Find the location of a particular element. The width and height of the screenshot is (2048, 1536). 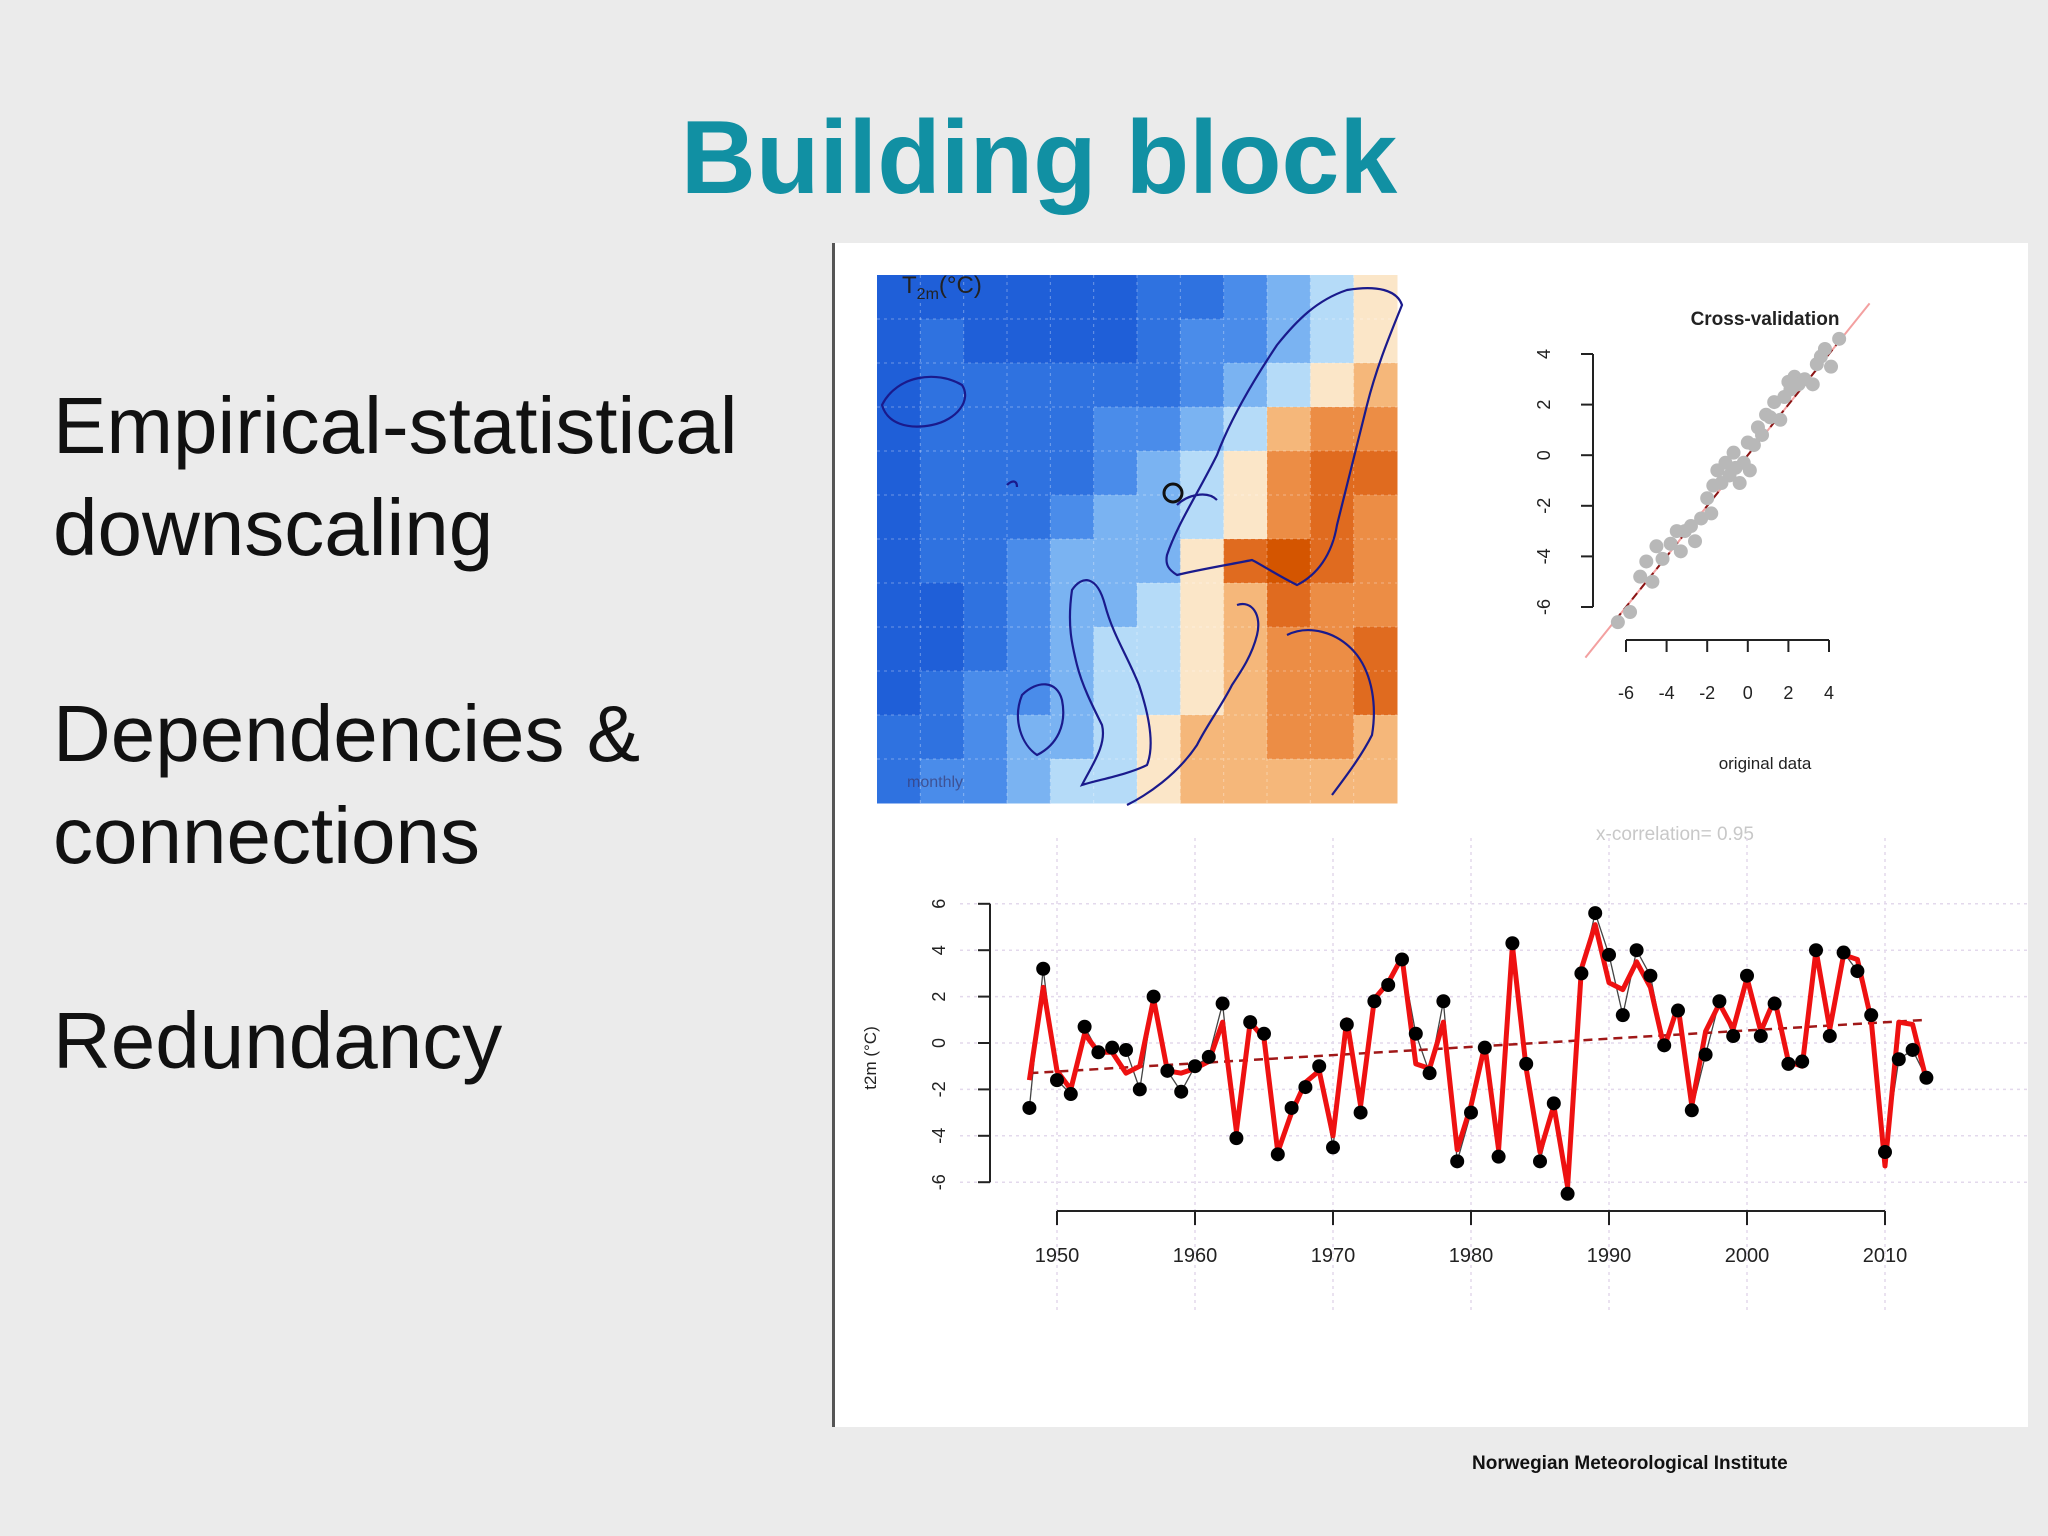

ts-y-tick-label: -6 is located at coordinates (939, 1182).